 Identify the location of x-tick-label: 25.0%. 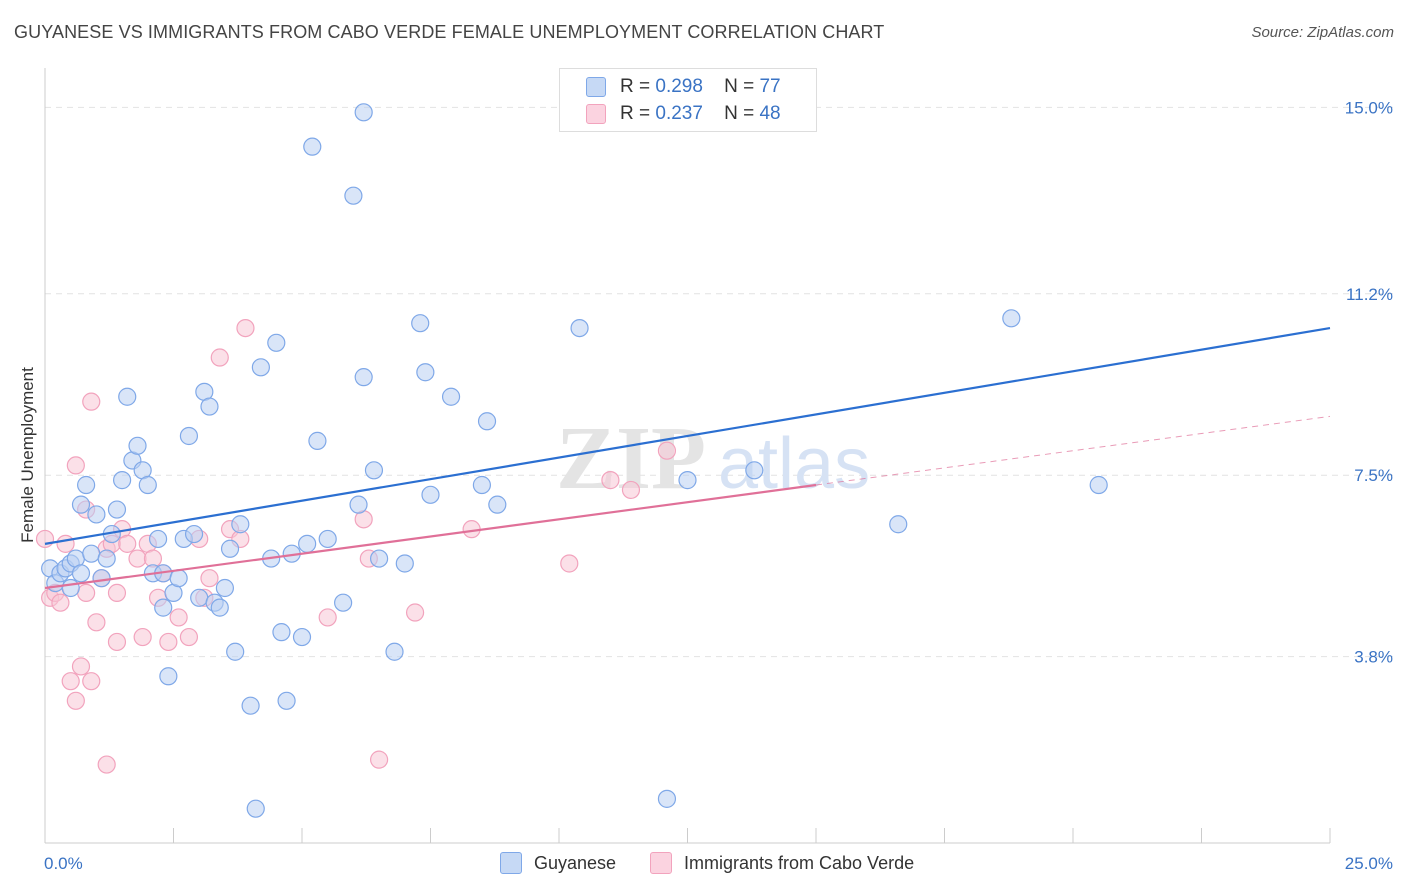
(1369, 863).